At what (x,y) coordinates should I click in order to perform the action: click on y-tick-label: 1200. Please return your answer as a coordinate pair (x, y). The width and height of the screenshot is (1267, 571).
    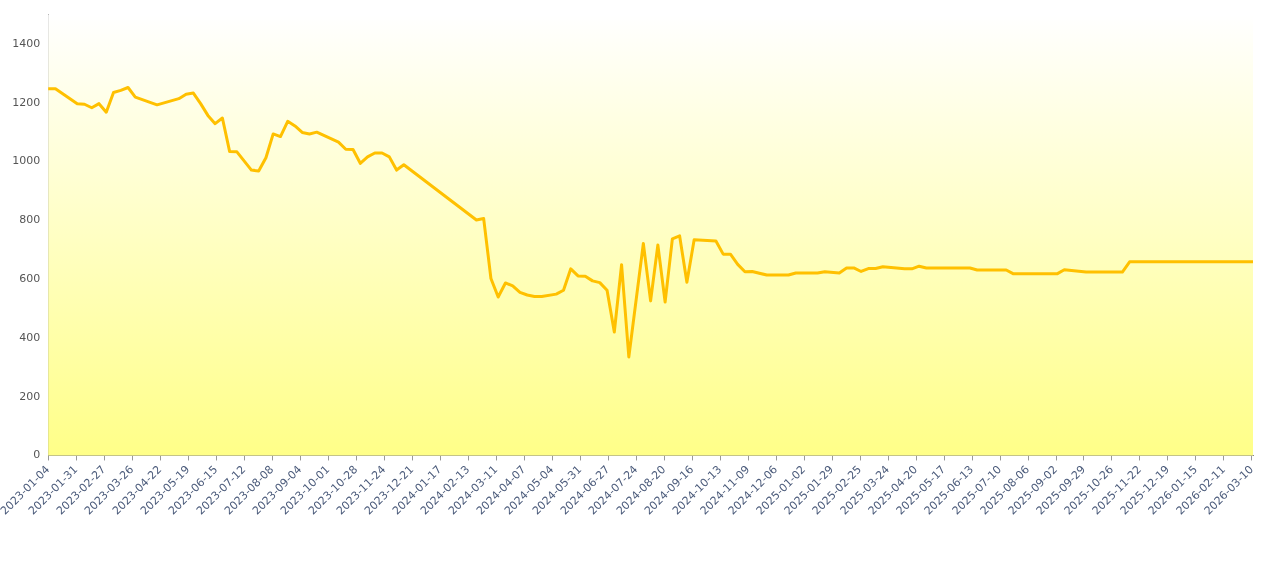
    Looking at the image, I should click on (26, 102).